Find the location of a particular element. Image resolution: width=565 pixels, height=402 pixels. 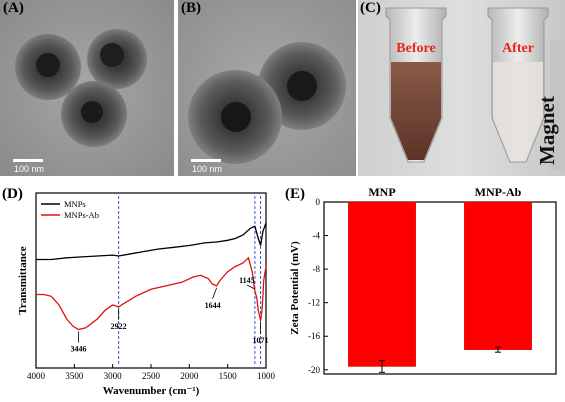

peak-label: 1644 is located at coordinates (213, 305).